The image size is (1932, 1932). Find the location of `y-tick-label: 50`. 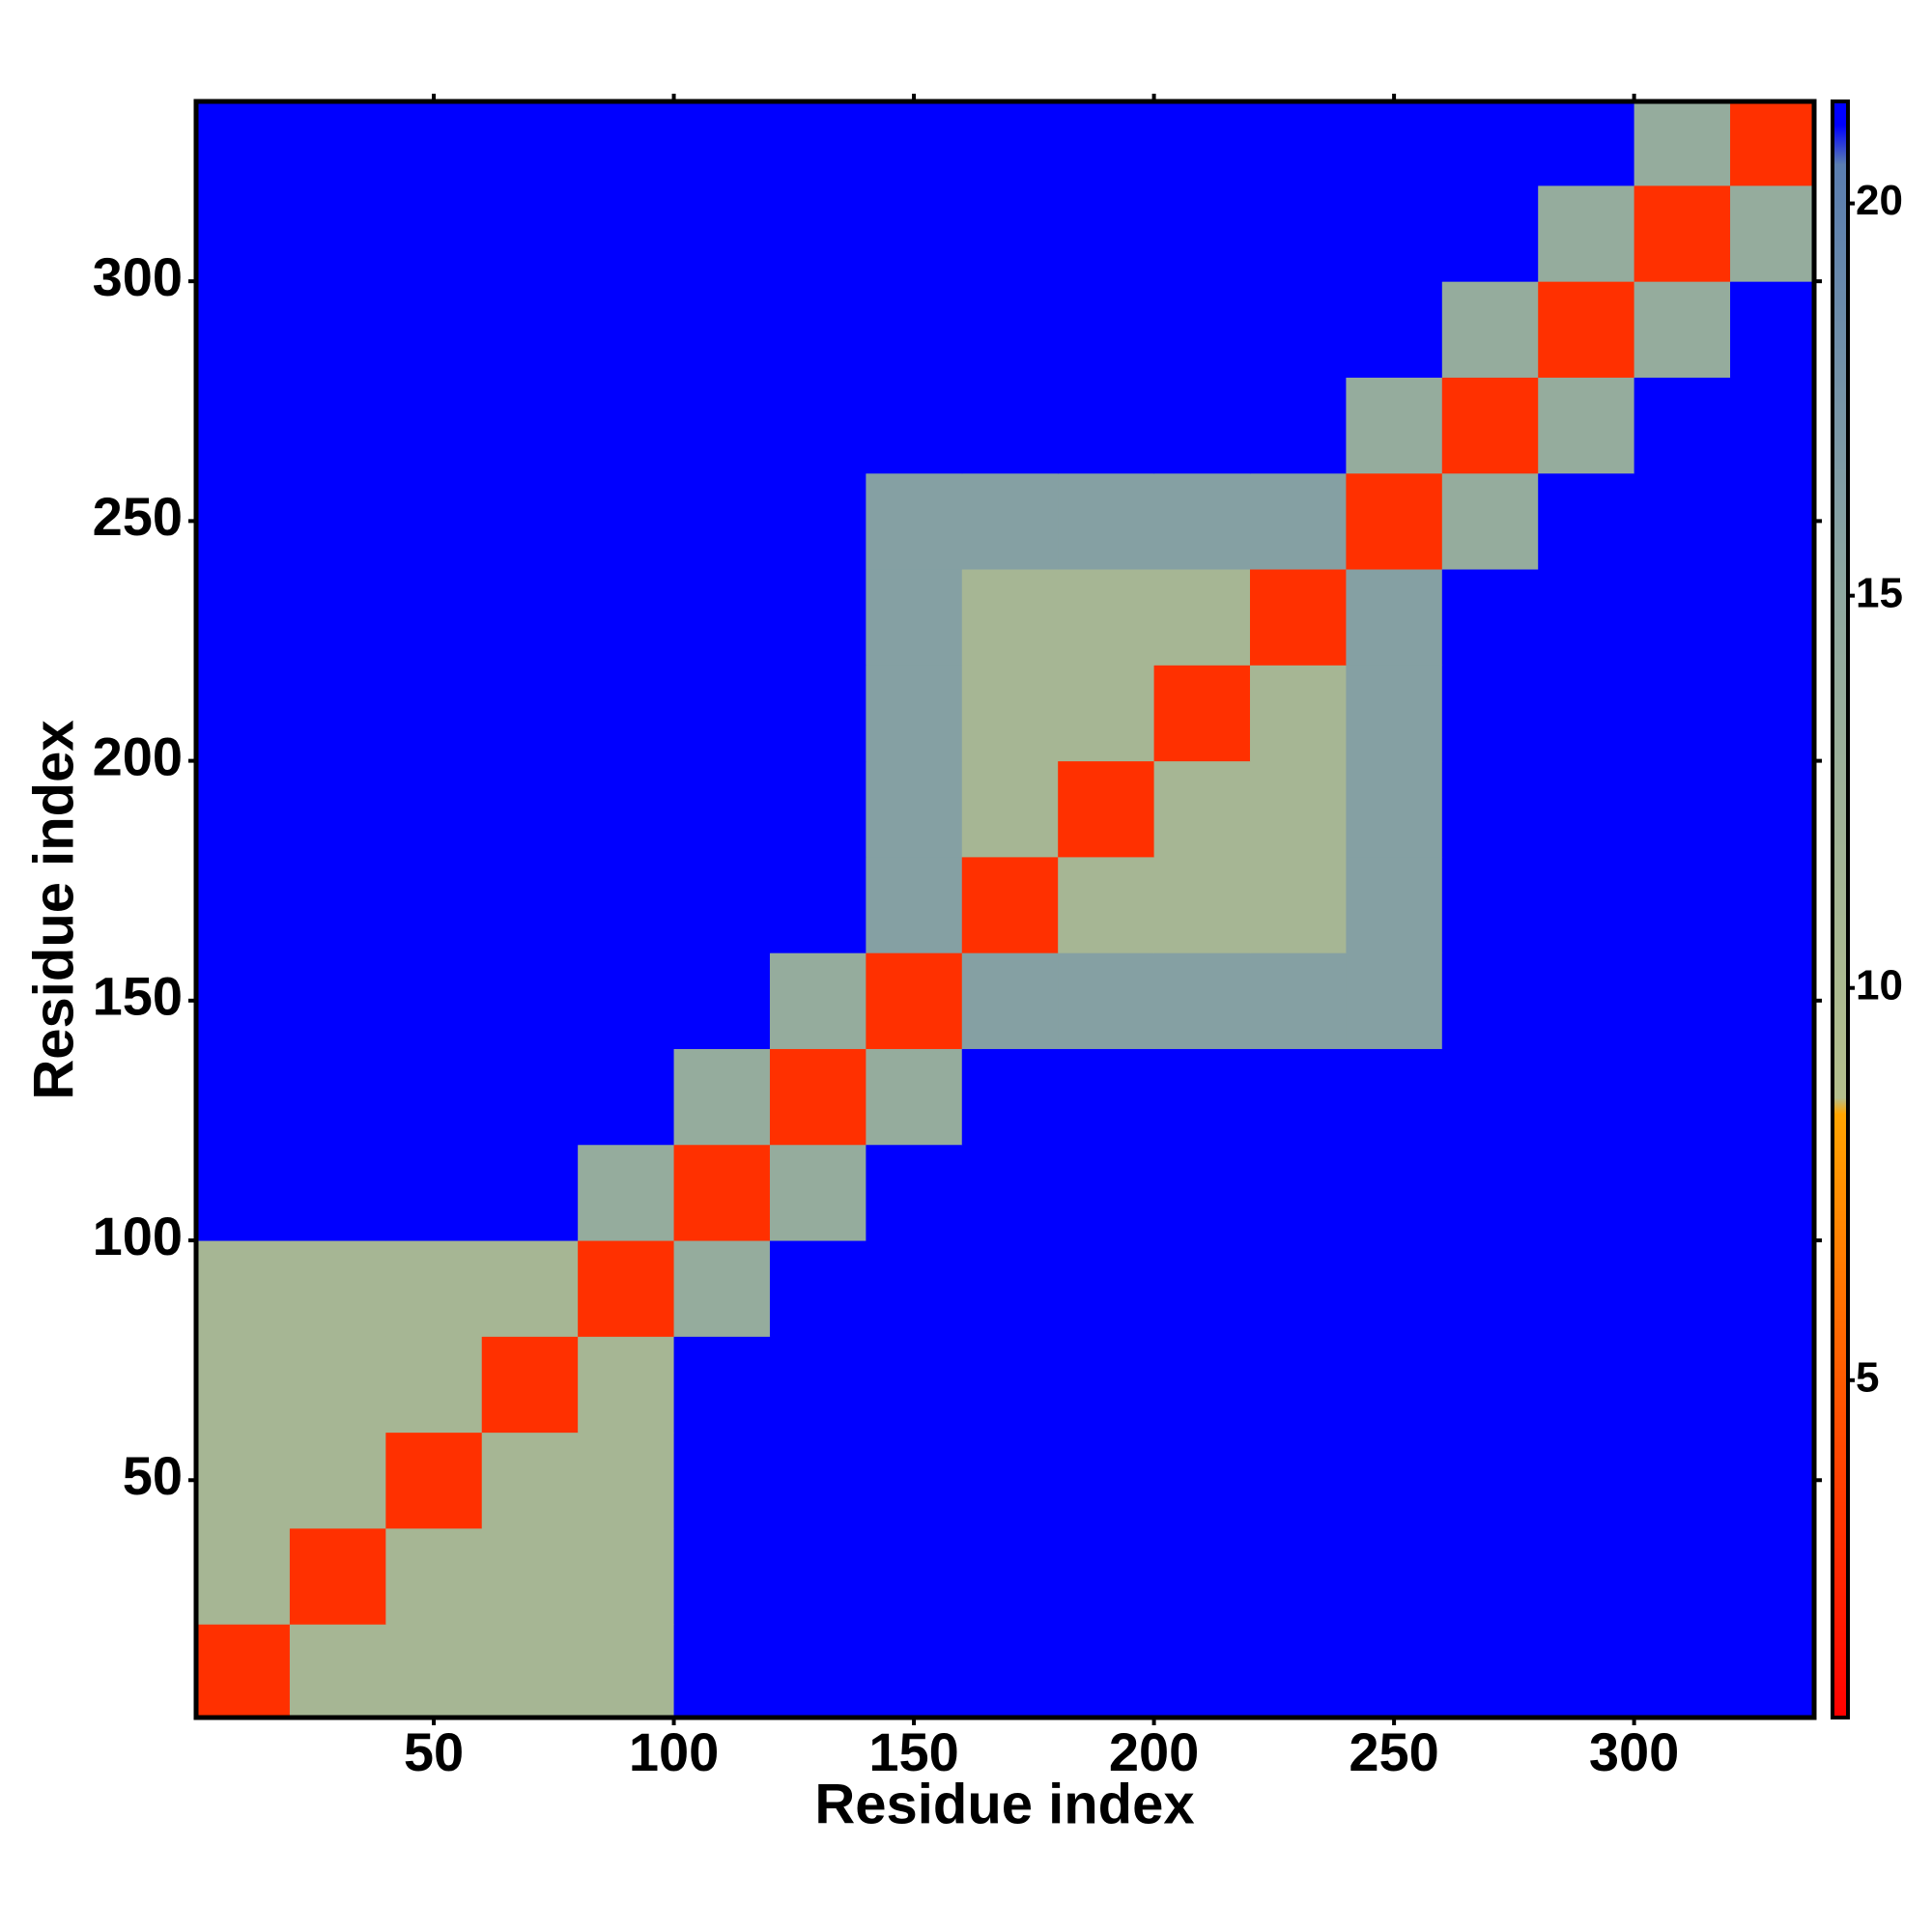

y-tick-label: 50 is located at coordinates (153, 1475).